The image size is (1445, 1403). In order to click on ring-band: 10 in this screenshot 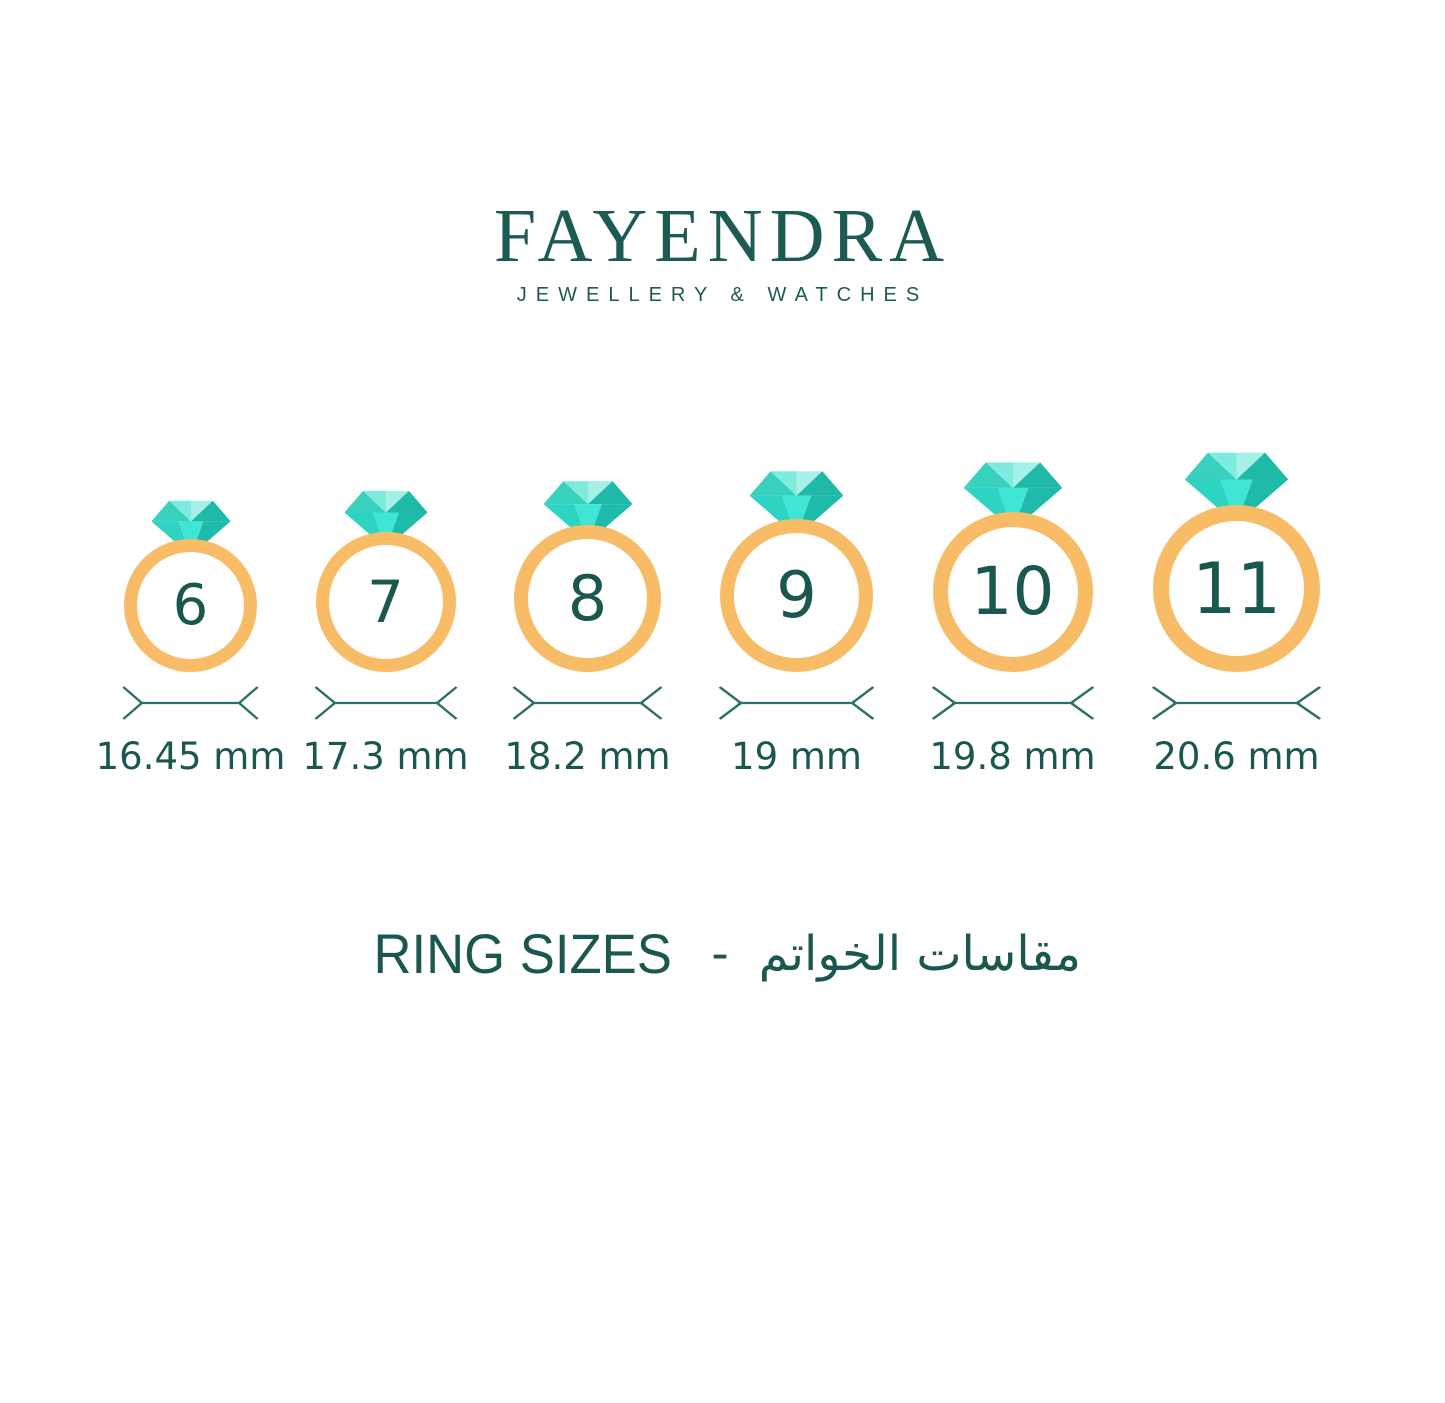, I will do `click(1012, 592)`.